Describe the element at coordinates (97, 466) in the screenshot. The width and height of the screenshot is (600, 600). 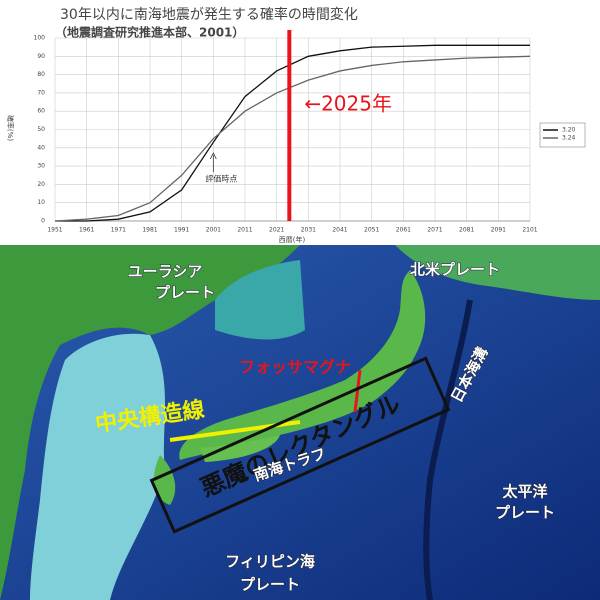
I see `shallow-sea` at that location.